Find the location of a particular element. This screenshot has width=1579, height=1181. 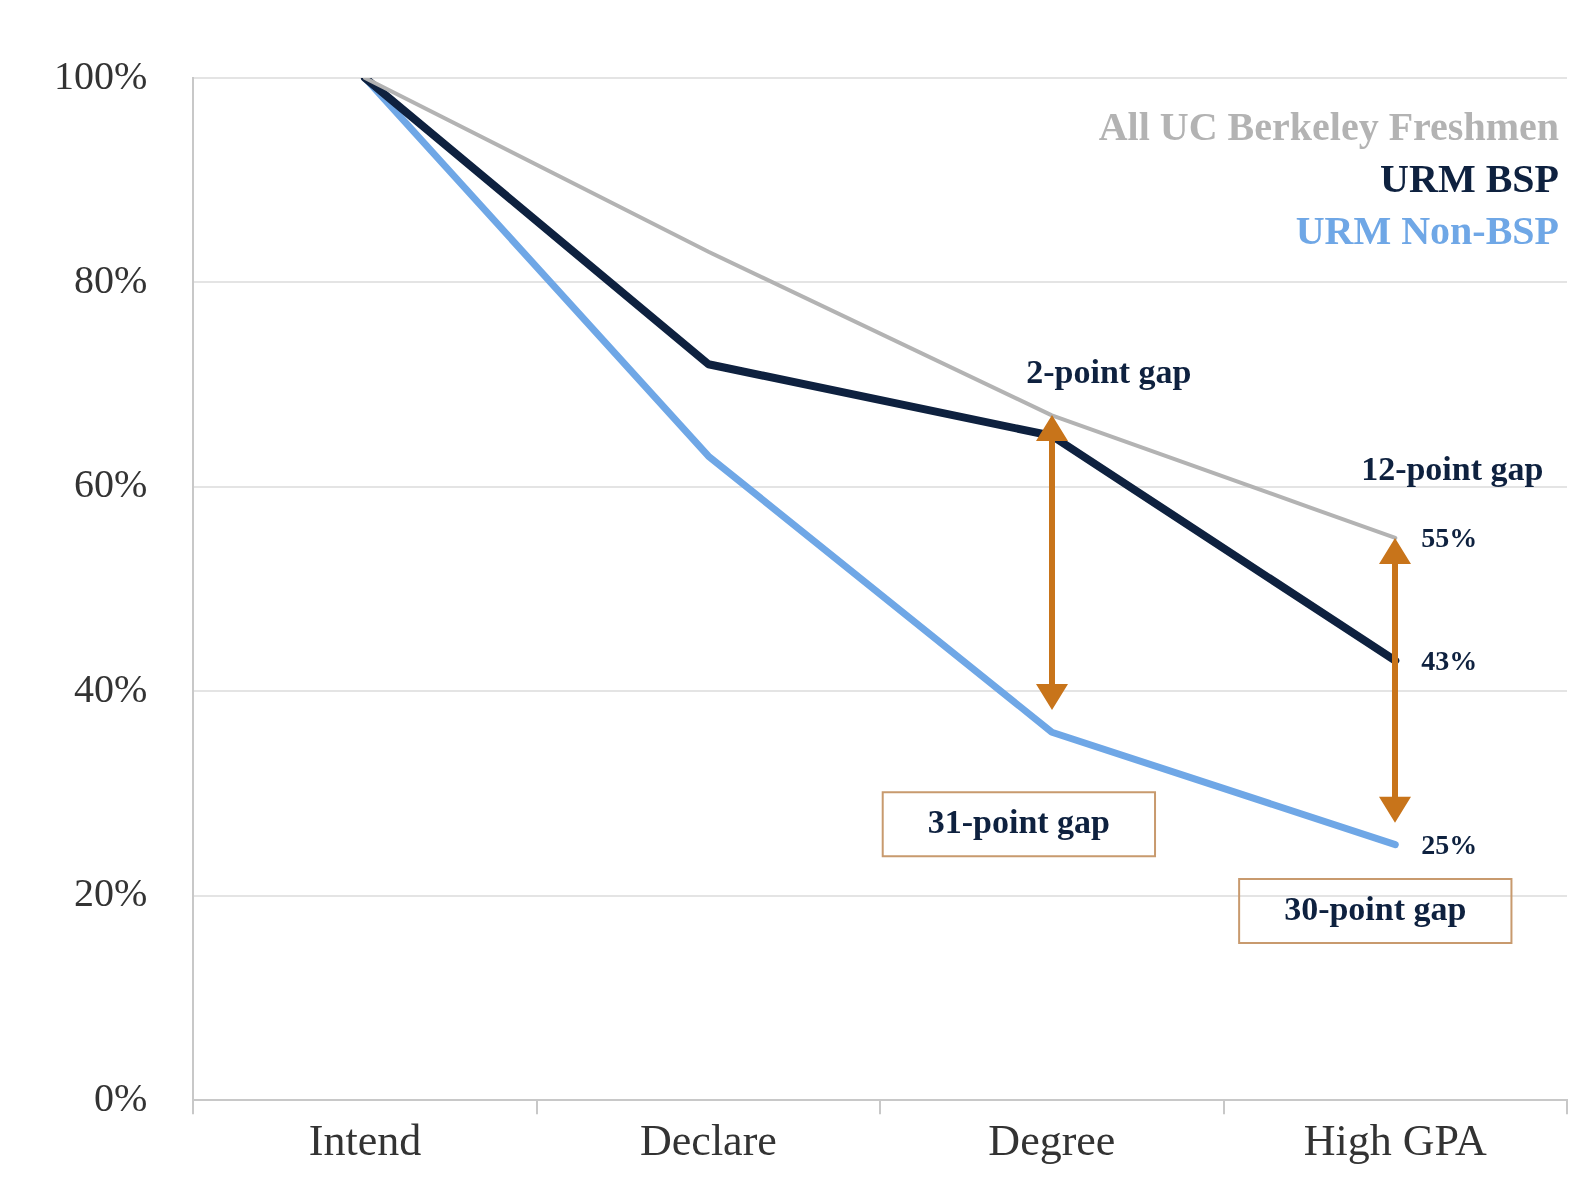

y-tick-label: 0% is located at coordinates (120, 1097).